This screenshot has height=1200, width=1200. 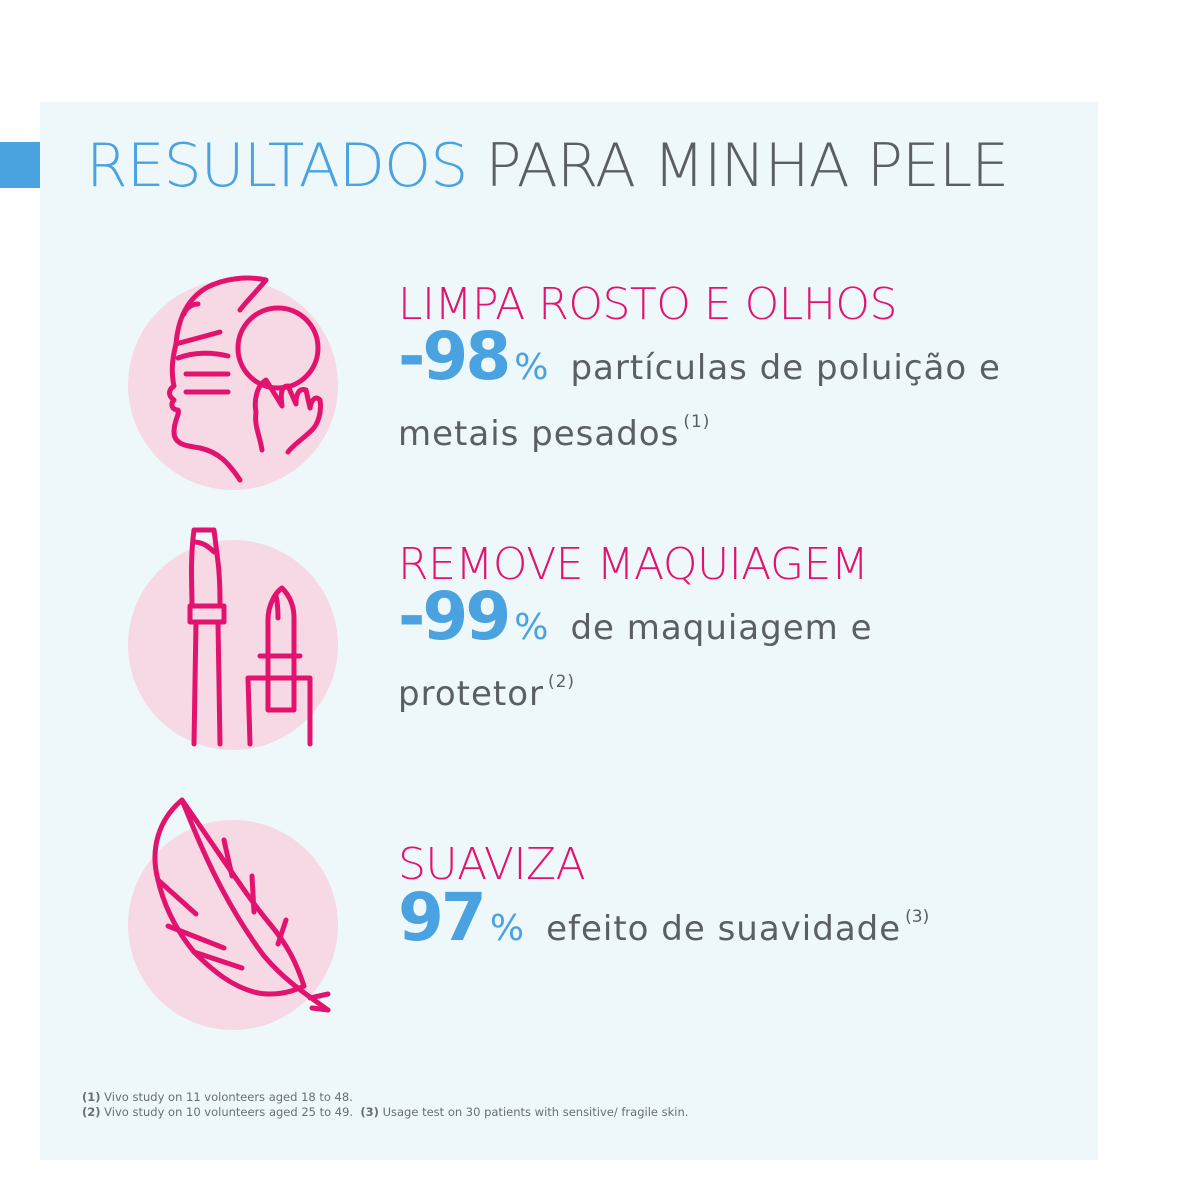 I want to click on feature-icon, so click(x=241, y=905).